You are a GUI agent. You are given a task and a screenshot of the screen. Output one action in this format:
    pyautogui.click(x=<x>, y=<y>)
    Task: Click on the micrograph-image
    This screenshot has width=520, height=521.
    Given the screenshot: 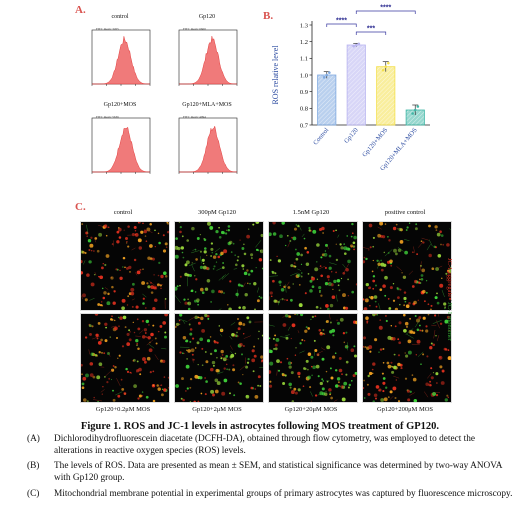 What is the action you would take?
    pyautogui.click(x=407, y=358)
    